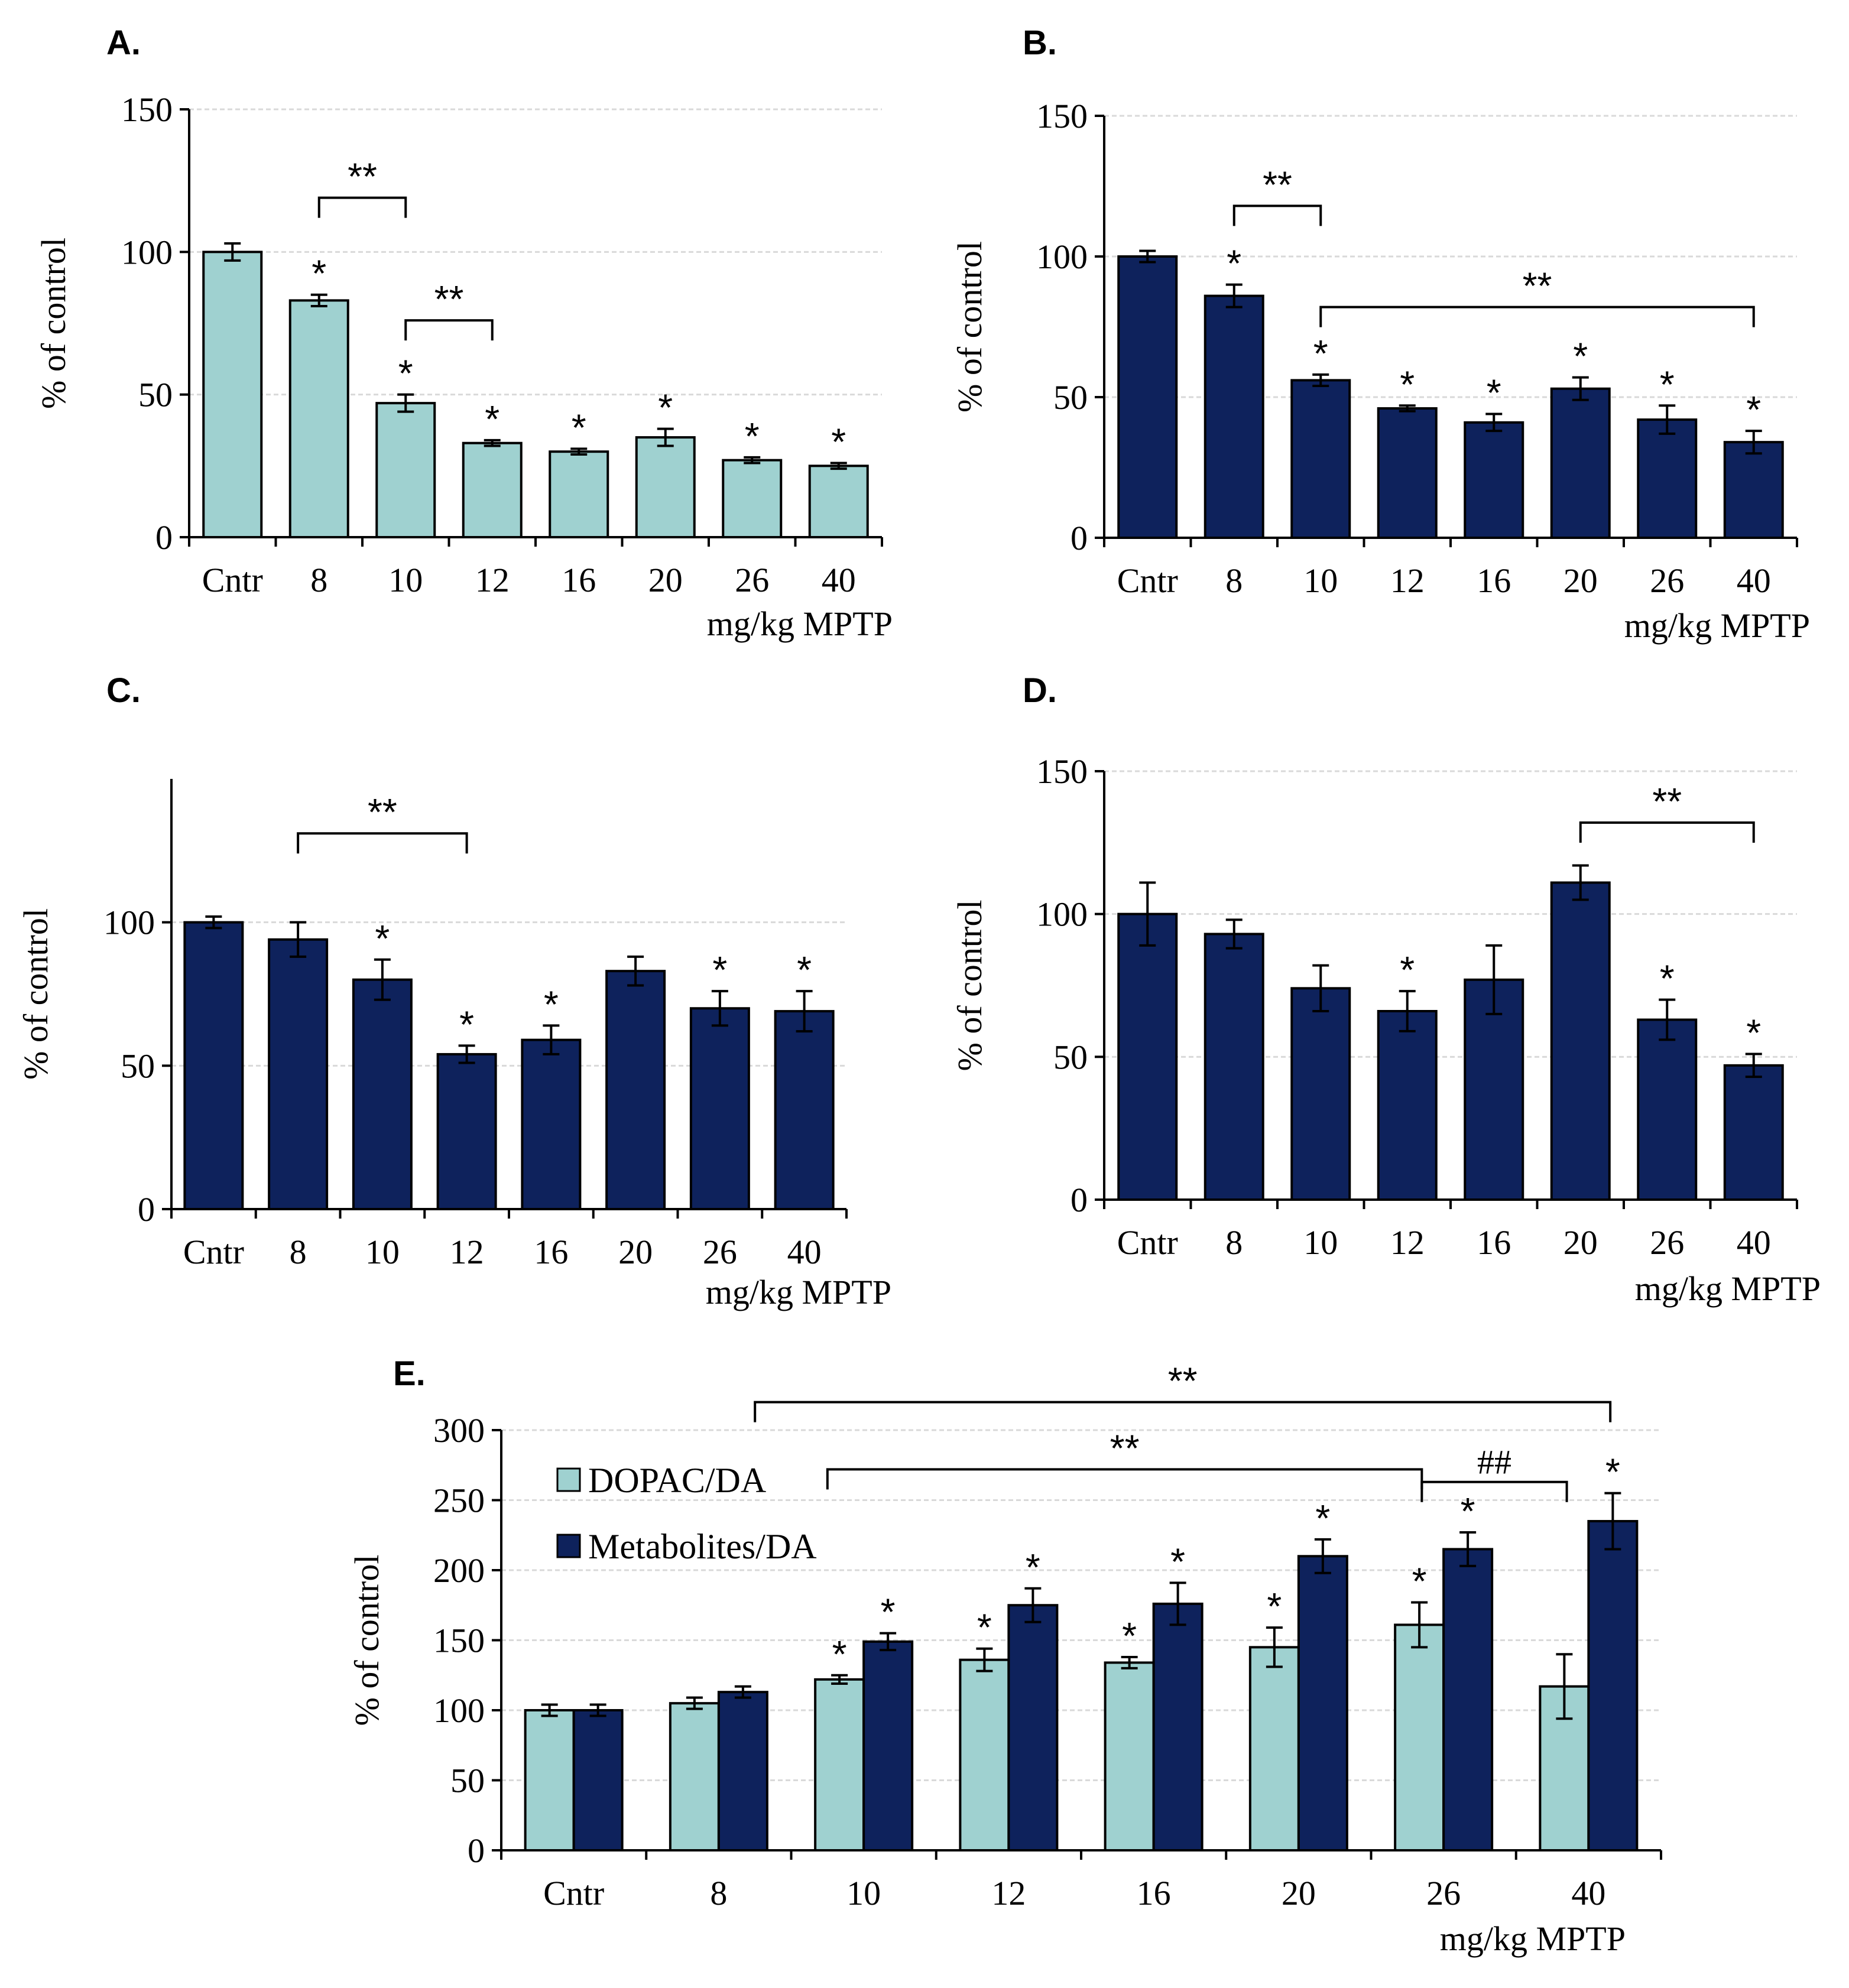  I want to click on panel-label: E., so click(409, 1373).